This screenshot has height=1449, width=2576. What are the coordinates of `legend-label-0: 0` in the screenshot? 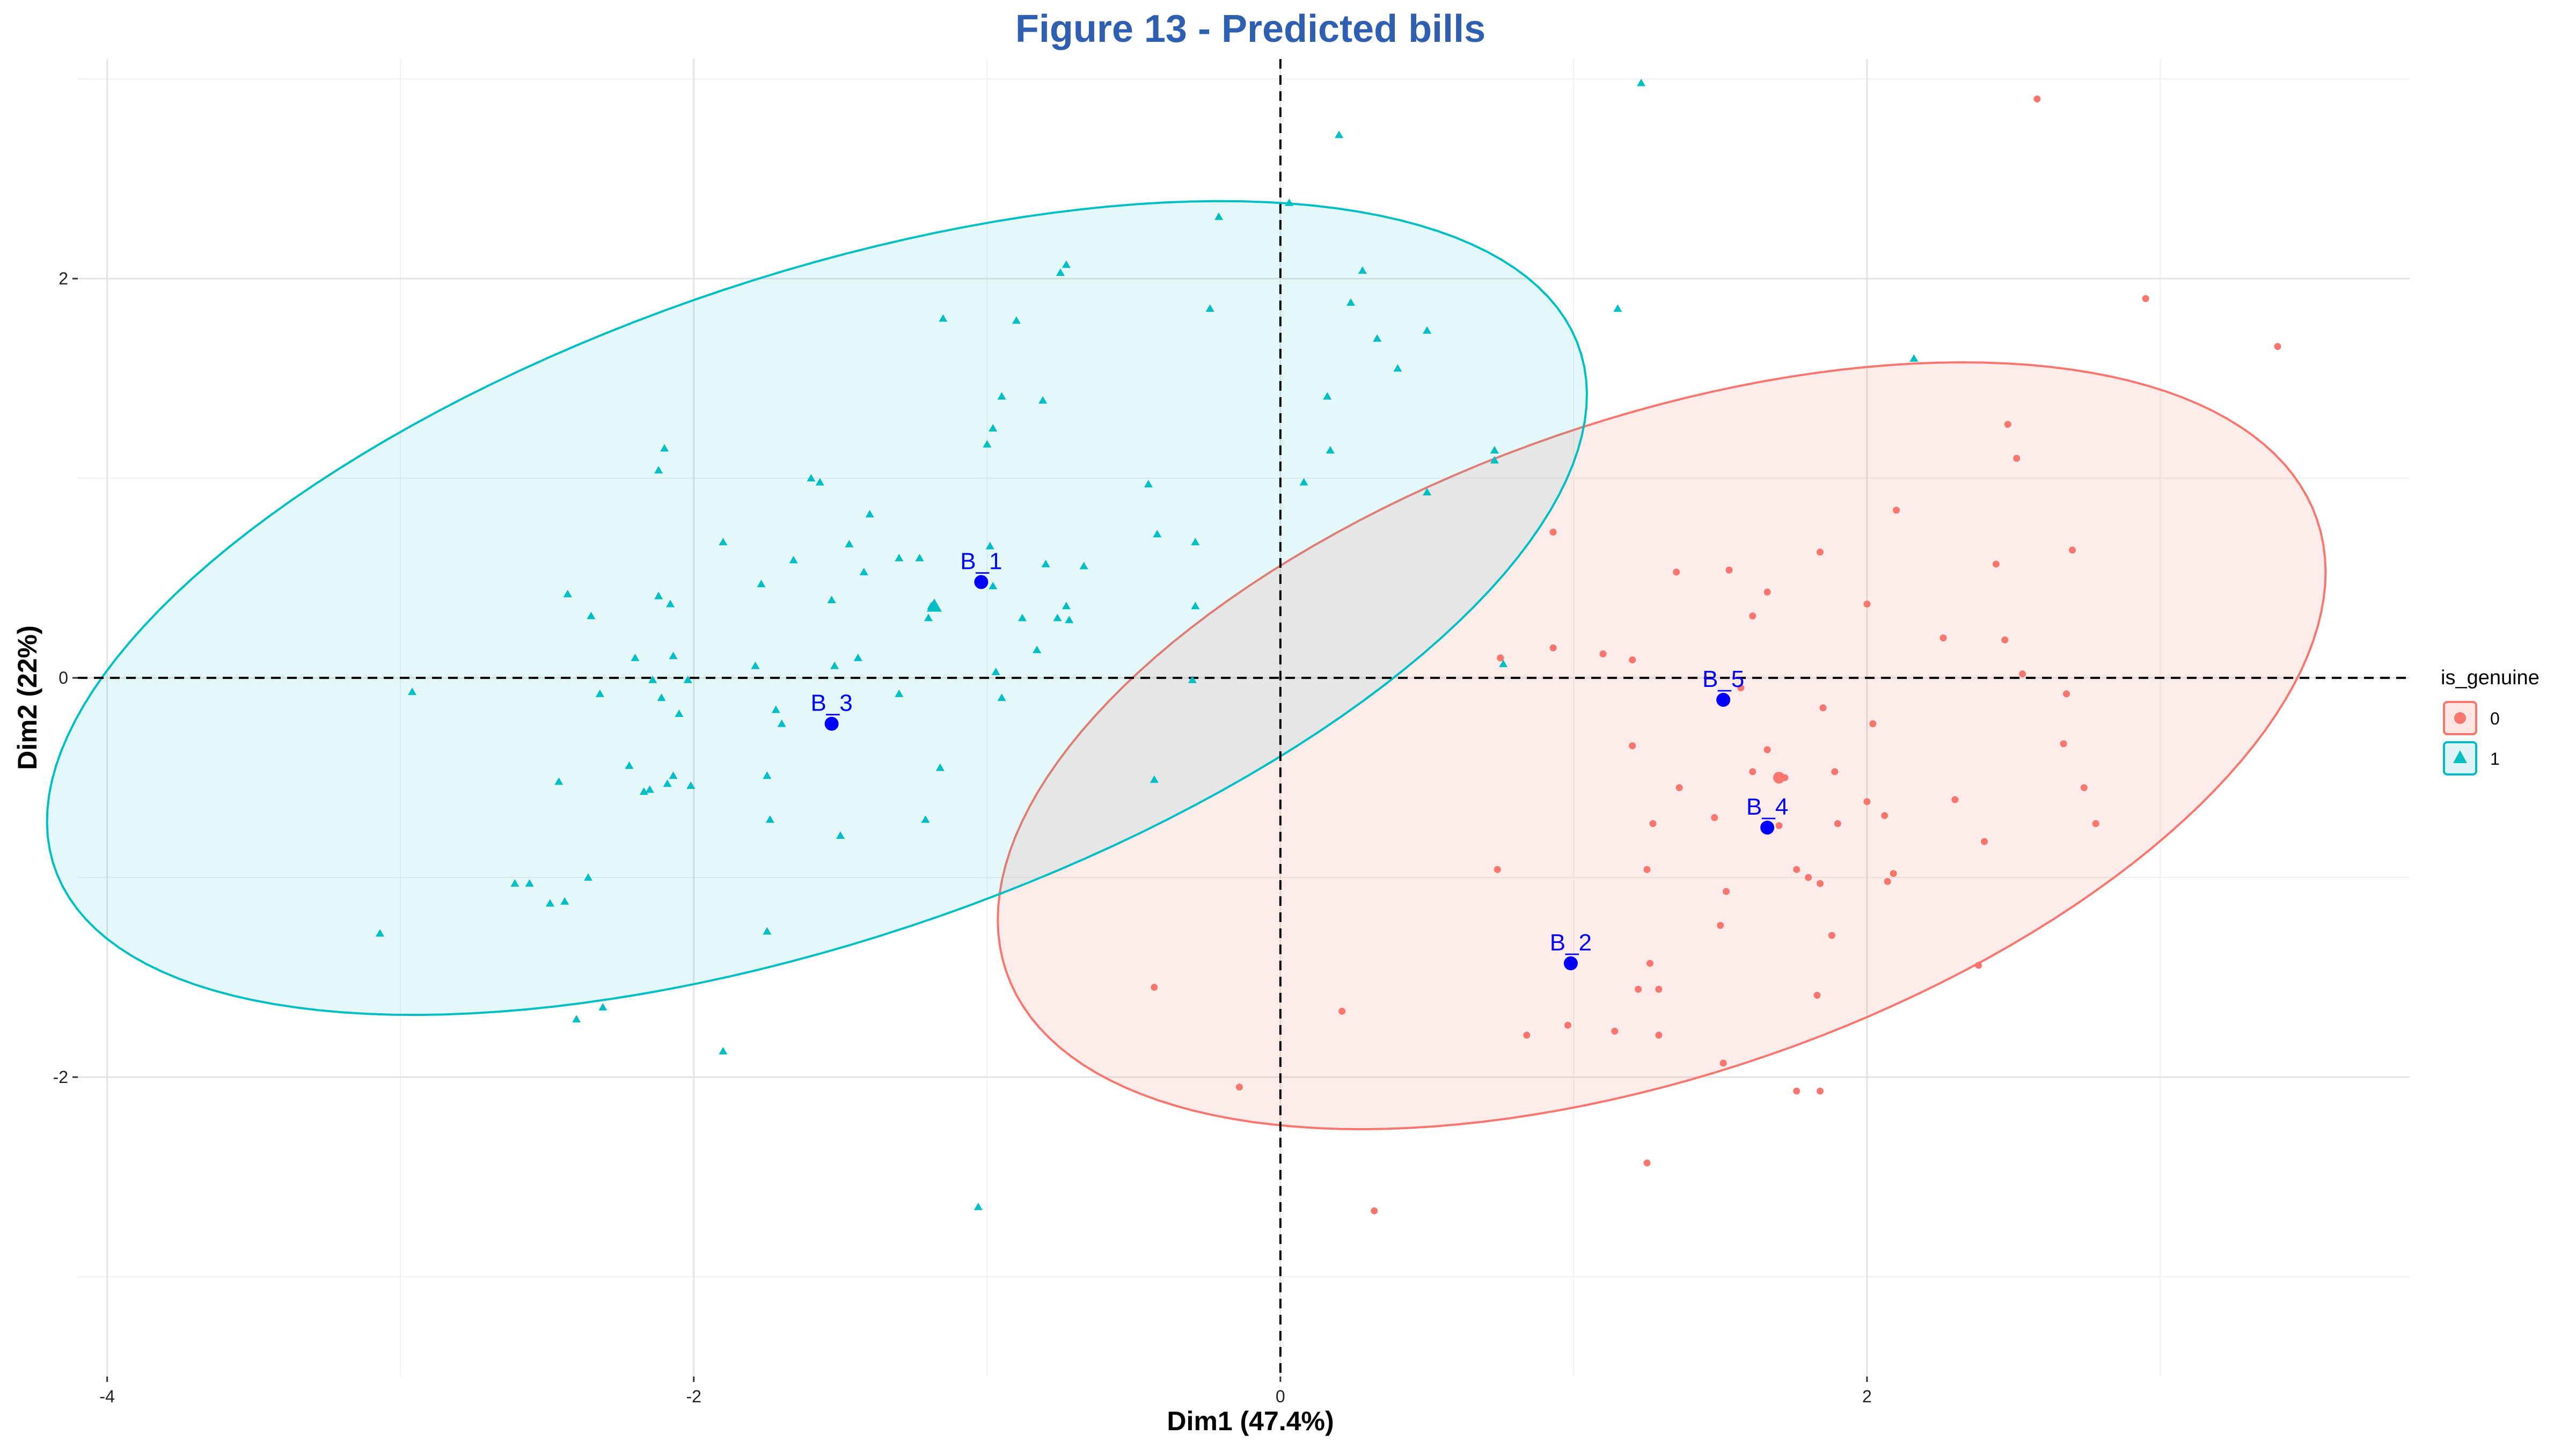 It's located at (2495, 718).